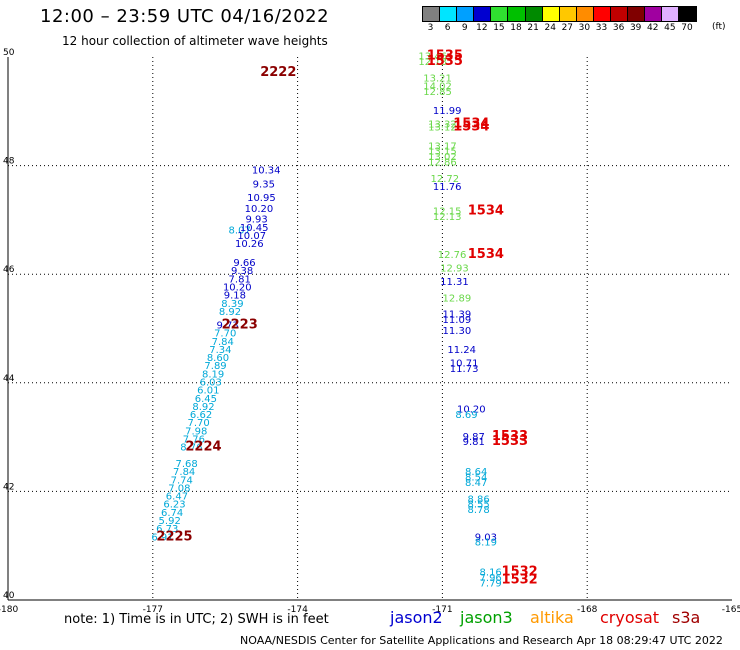  What do you see at coordinates (719, 27) in the screenshot?
I see `unit-label: (ft)` at bounding box center [719, 27].